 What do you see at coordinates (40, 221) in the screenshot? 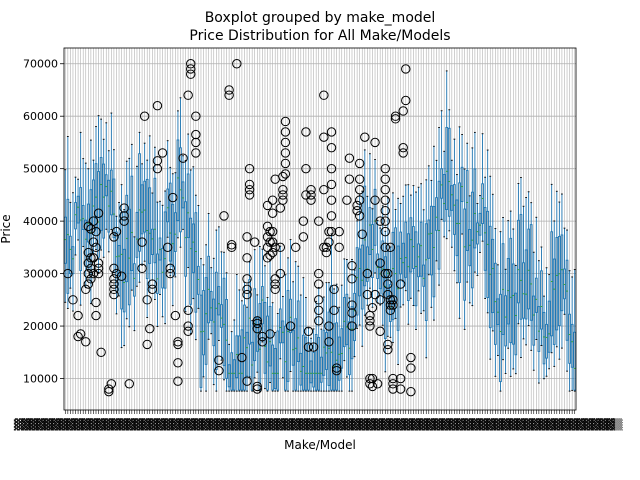
I see `y-tick-label: 40000` at bounding box center [40, 221].